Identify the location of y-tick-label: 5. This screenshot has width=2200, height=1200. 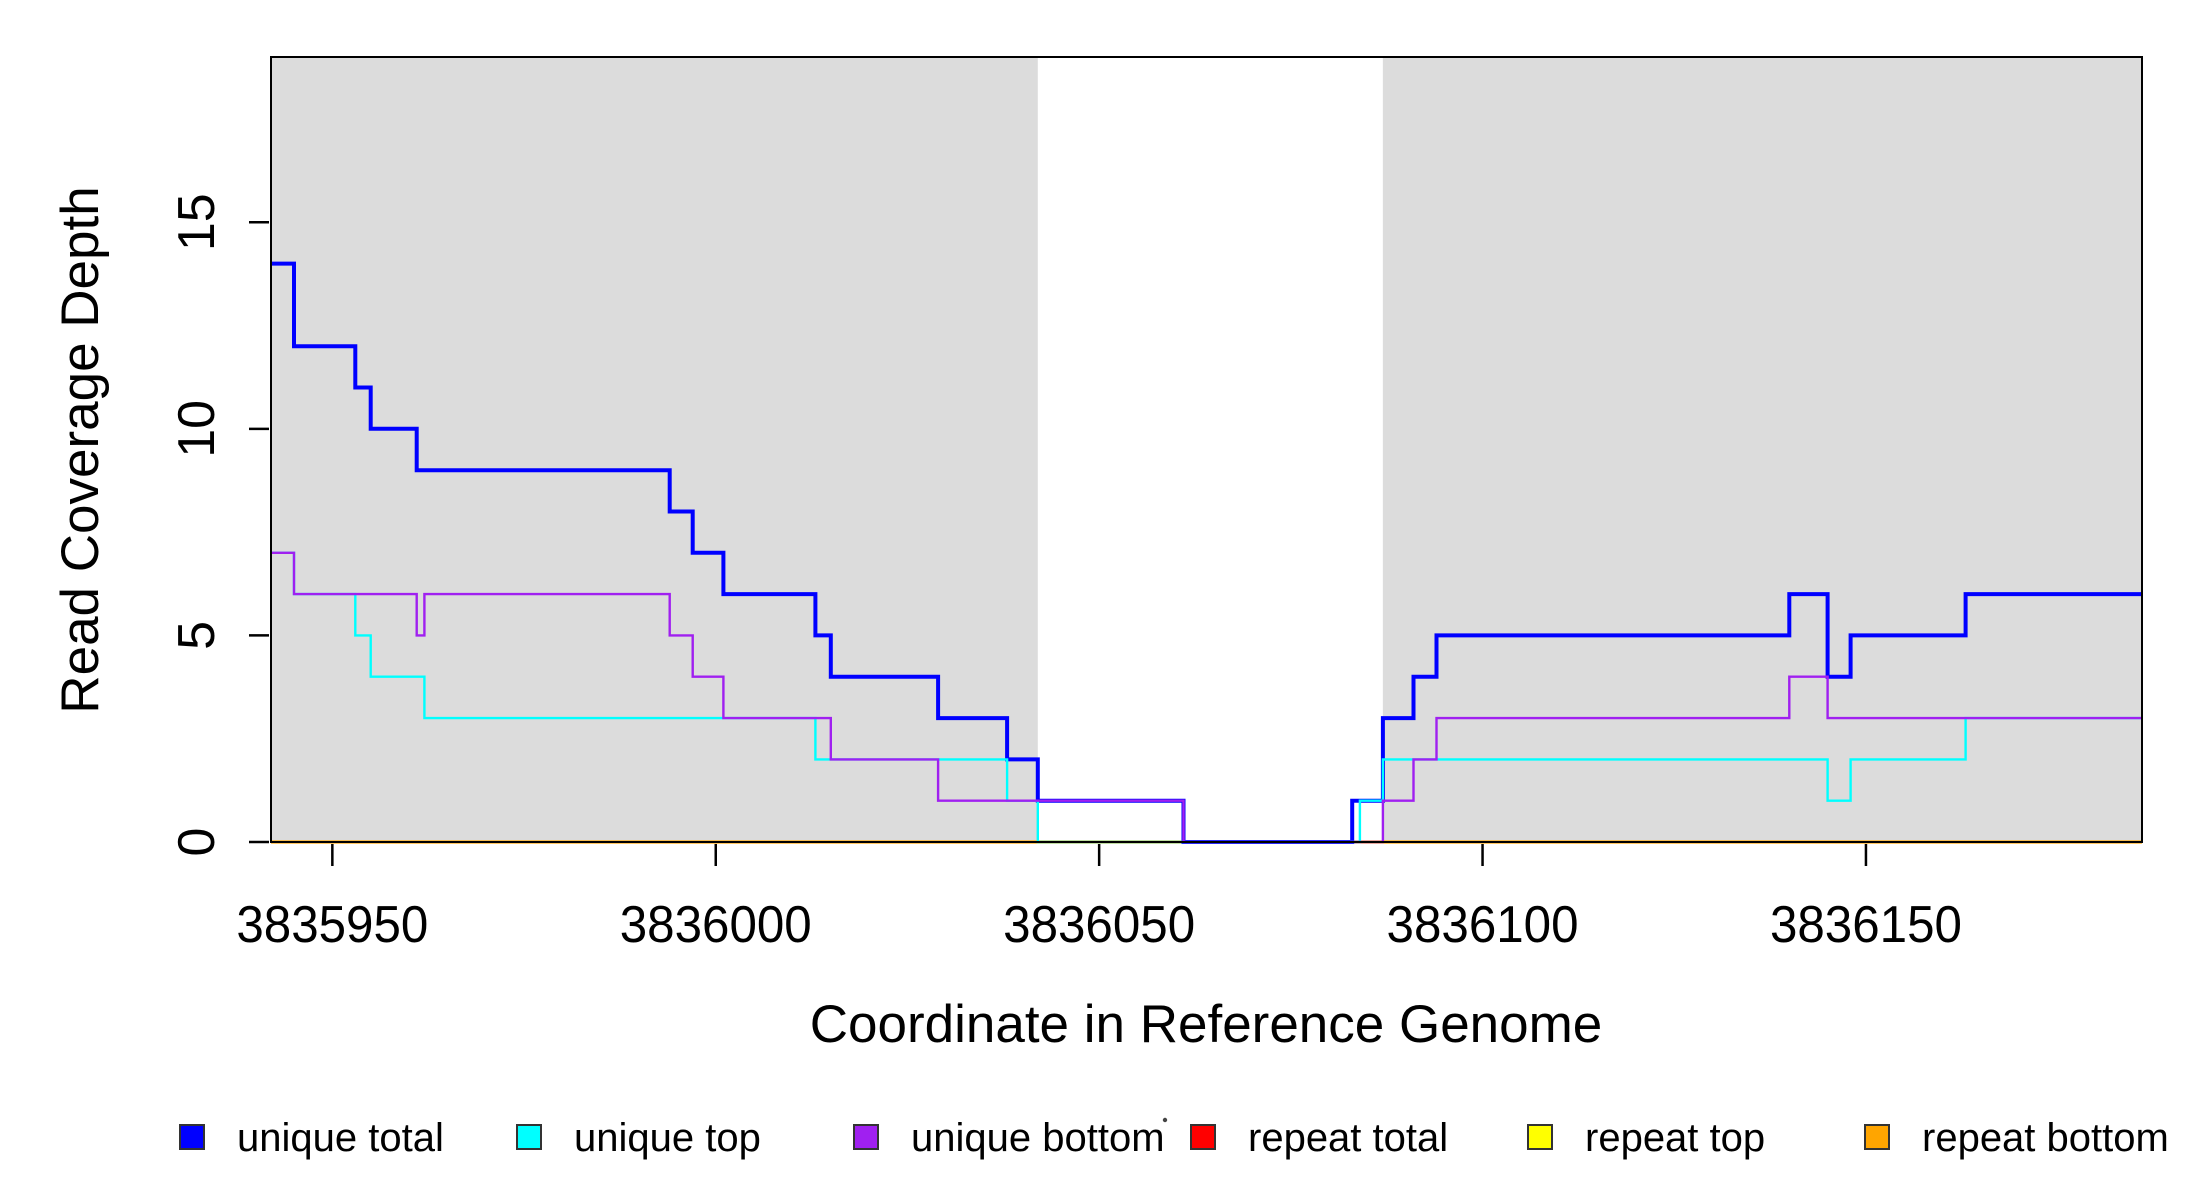
(197, 635).